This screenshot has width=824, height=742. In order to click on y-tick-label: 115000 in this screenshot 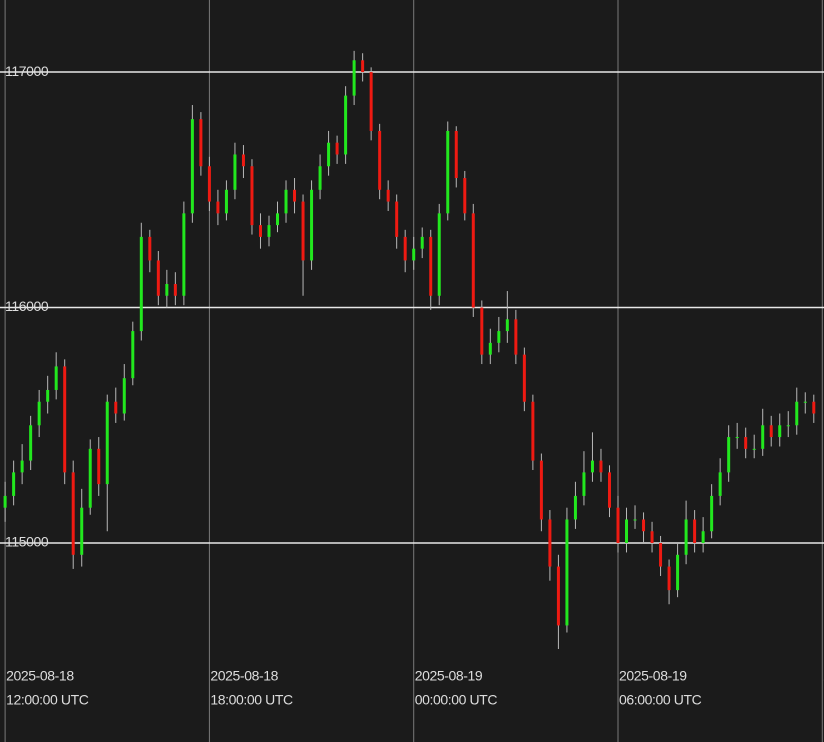, I will do `click(27, 542)`.